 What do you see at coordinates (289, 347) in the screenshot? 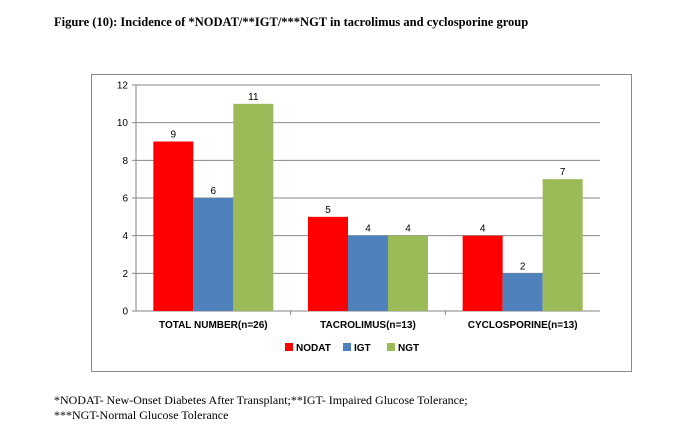
I see `legend-swatch-nodat` at bounding box center [289, 347].